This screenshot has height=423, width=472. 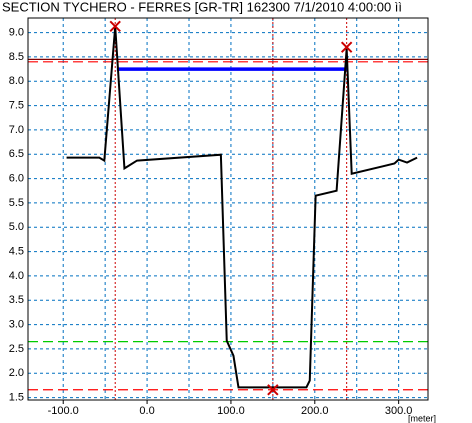 I want to click on y-tick-label: 2.5, so click(x=16, y=349).